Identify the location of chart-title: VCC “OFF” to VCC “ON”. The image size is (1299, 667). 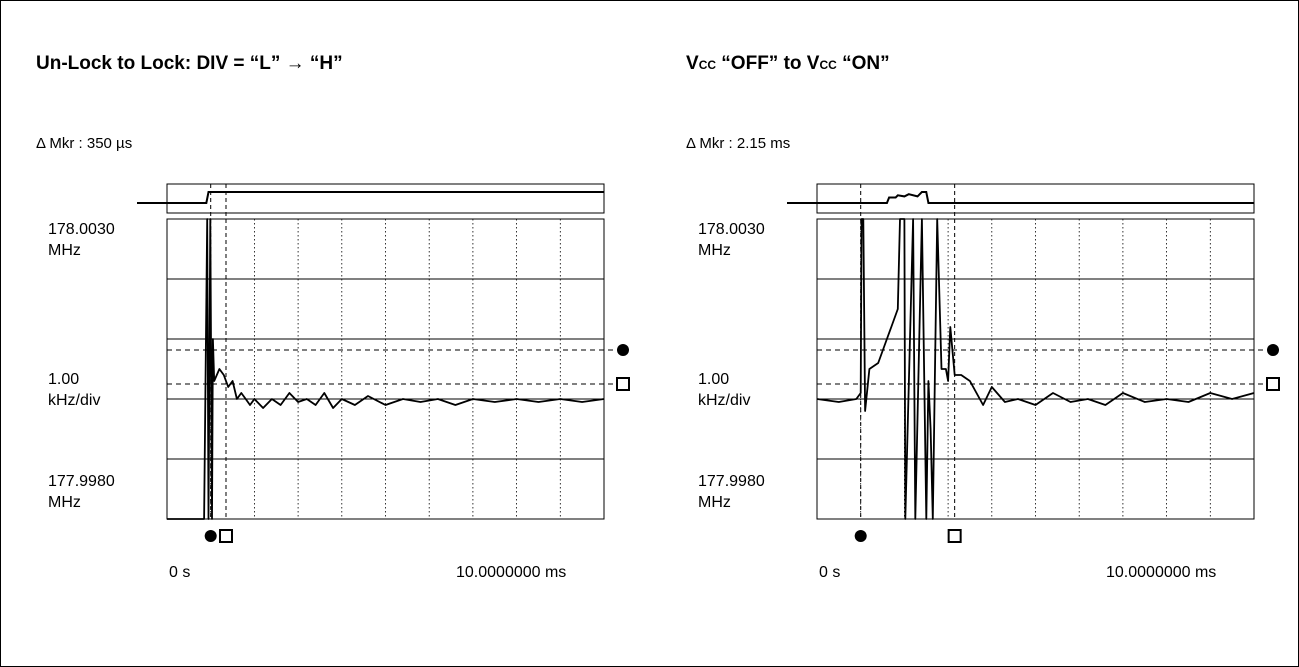
(788, 63).